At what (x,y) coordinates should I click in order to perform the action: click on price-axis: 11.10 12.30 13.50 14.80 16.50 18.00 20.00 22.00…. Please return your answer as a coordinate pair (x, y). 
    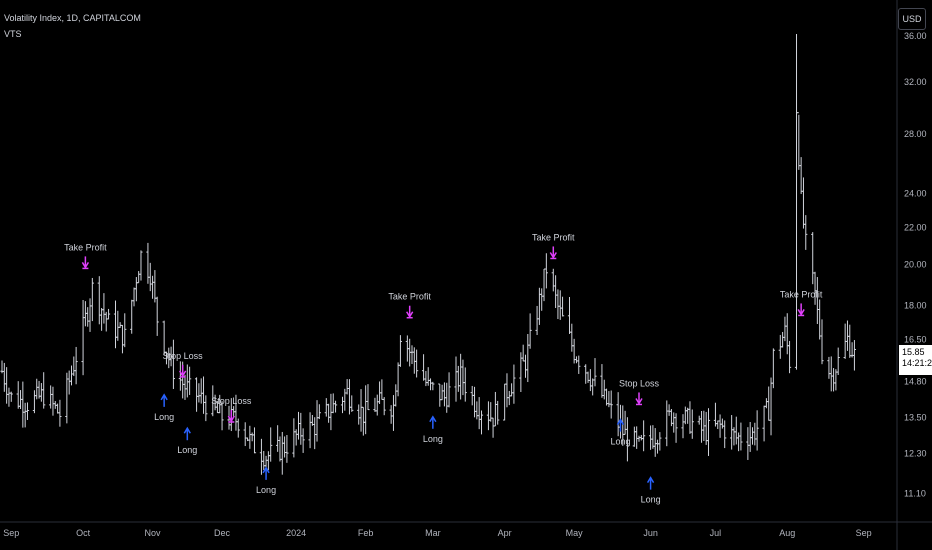
    Looking at the image, I should click on (915, 264).